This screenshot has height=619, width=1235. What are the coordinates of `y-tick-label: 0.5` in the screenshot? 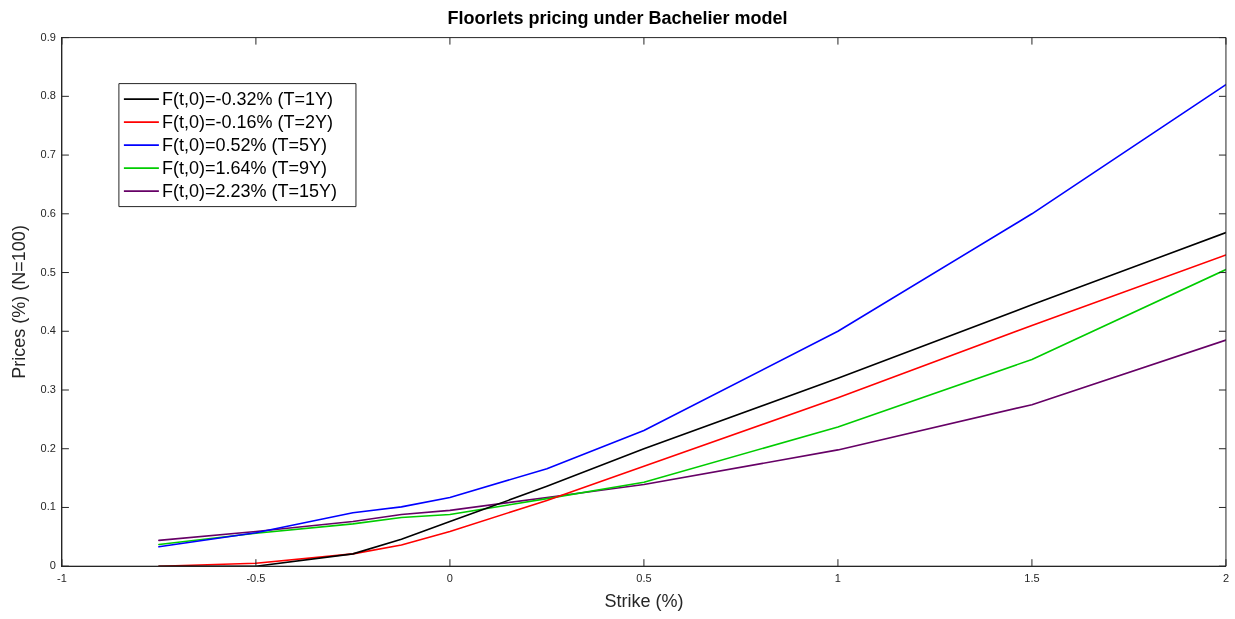 It's located at (48, 271).